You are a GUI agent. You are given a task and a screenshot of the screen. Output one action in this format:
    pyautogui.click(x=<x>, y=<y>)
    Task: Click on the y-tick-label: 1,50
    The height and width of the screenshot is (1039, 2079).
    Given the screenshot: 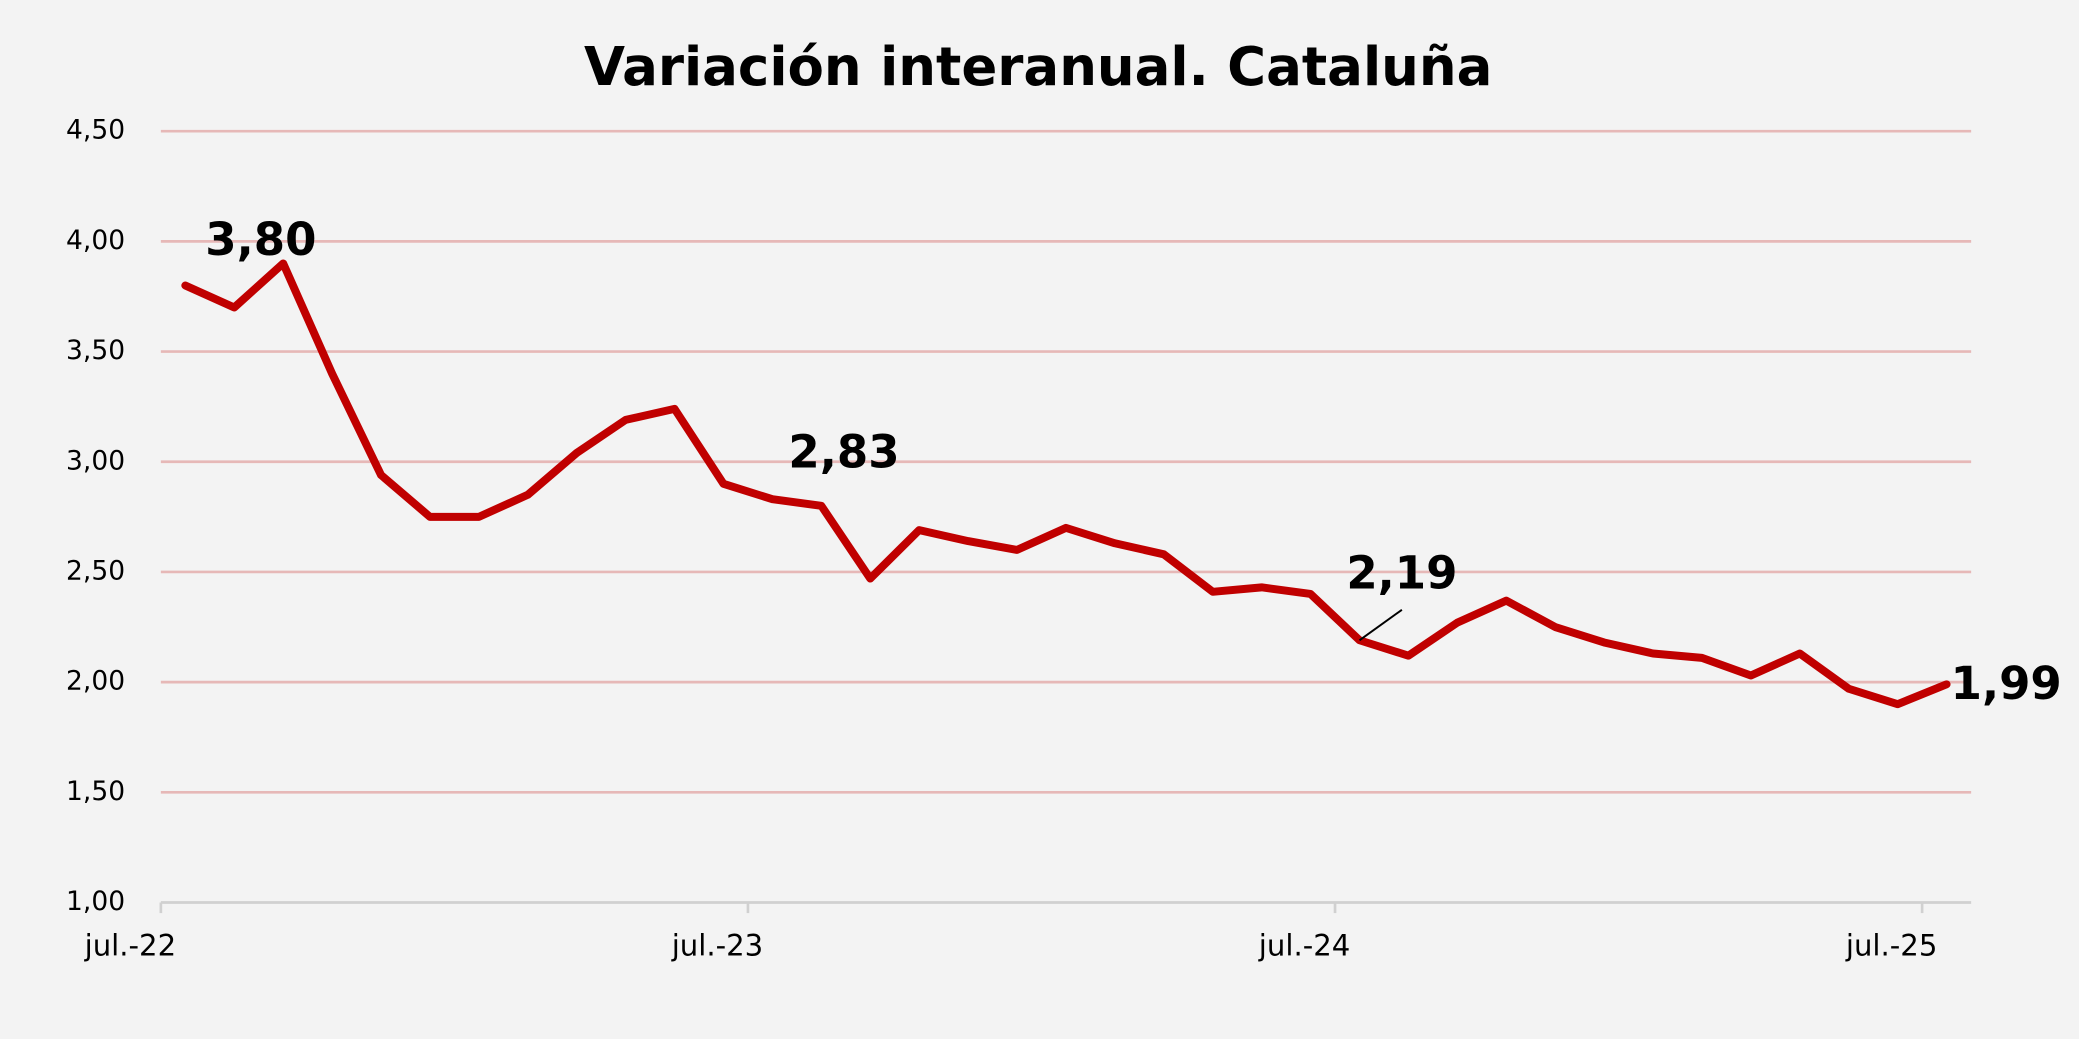 What is the action you would take?
    pyautogui.click(x=95, y=791)
    